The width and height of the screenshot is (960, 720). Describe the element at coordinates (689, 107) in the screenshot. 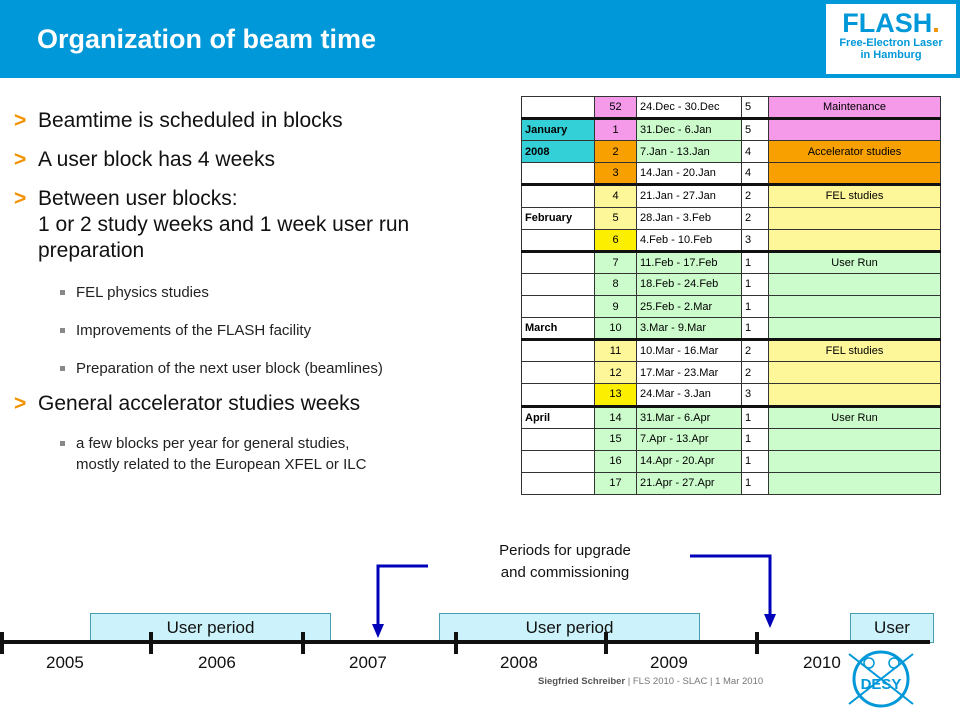

I see `dates-cell: 24.Dec - 30.Dec` at that location.